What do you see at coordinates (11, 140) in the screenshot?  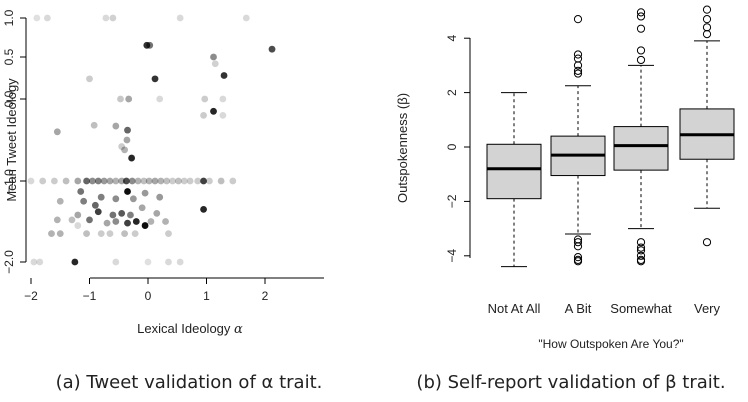 I see `scatter-y-label: Mean Tweet Ideology` at bounding box center [11, 140].